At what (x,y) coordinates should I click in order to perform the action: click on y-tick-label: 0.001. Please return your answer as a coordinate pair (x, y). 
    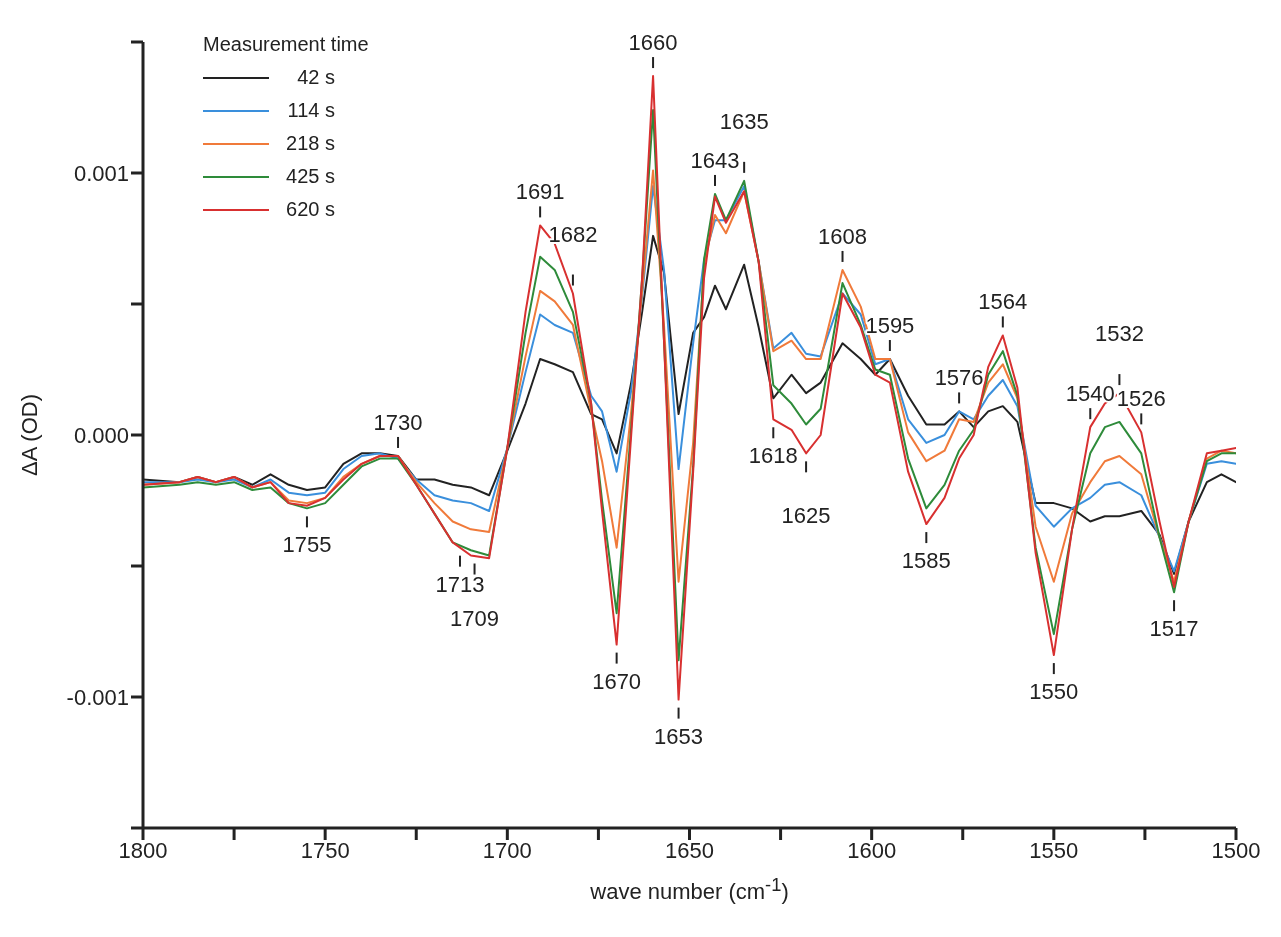
    Looking at the image, I should click on (101, 173).